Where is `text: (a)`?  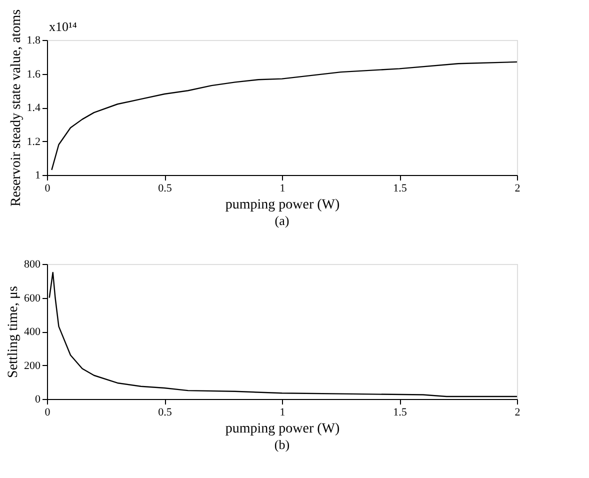
text: (a) is located at coordinates (282, 220).